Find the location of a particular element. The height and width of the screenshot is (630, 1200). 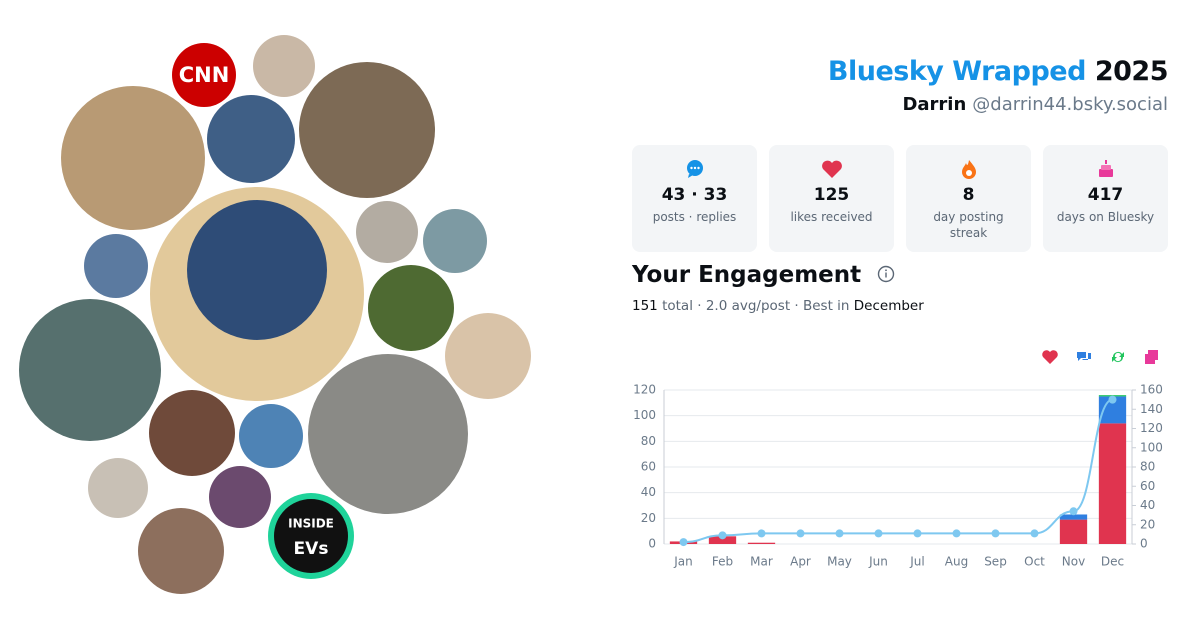

y-tick-label: 40 is located at coordinates (648, 492).